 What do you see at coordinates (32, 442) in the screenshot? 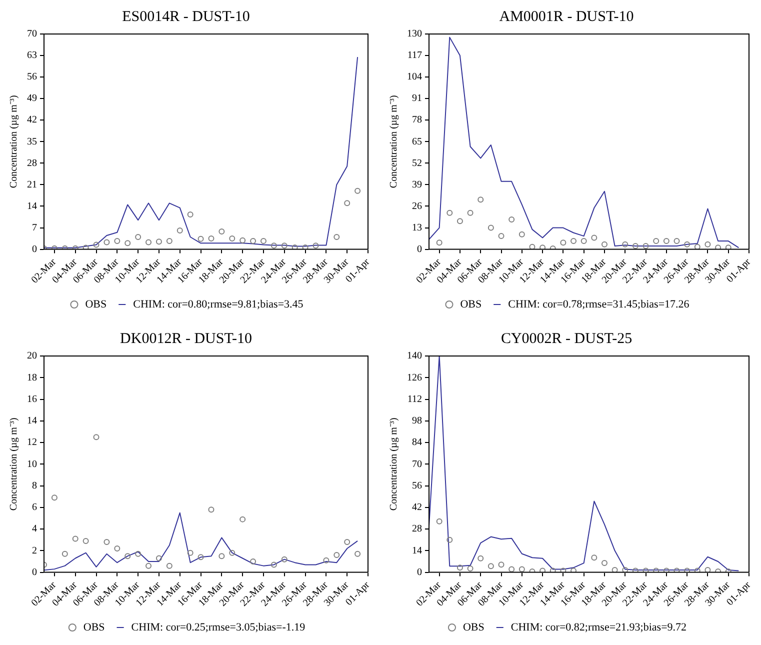
I see `y-tick-label: 12` at bounding box center [32, 442].